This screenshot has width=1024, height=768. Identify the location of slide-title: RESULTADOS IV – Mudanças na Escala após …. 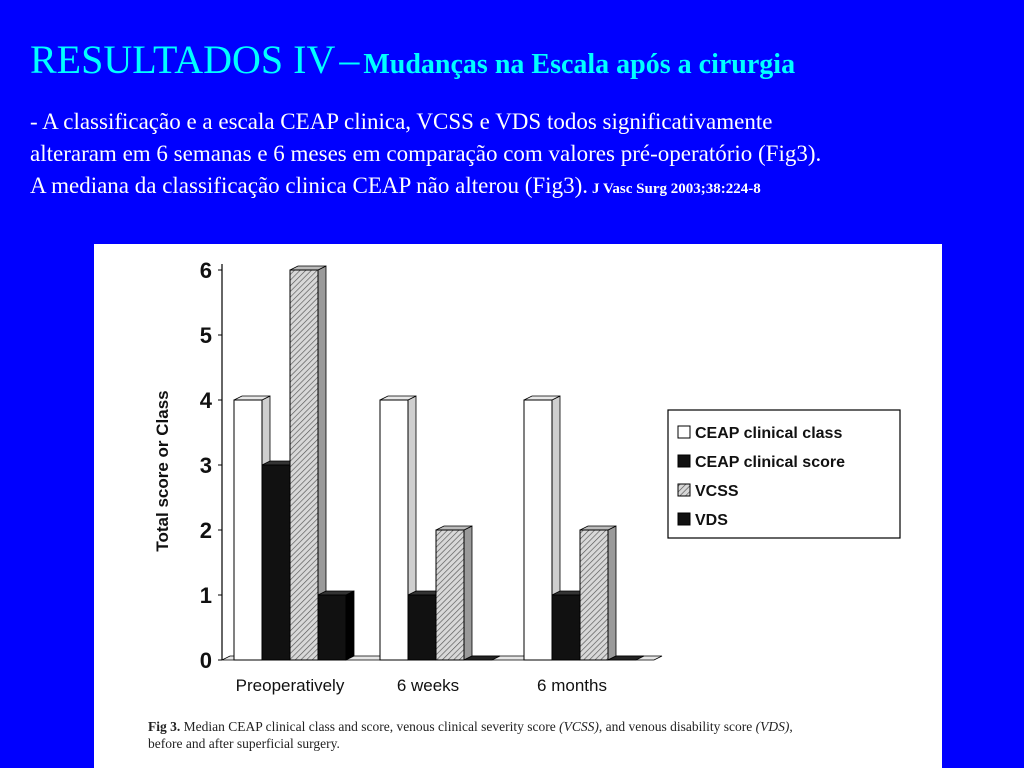
(412, 59).